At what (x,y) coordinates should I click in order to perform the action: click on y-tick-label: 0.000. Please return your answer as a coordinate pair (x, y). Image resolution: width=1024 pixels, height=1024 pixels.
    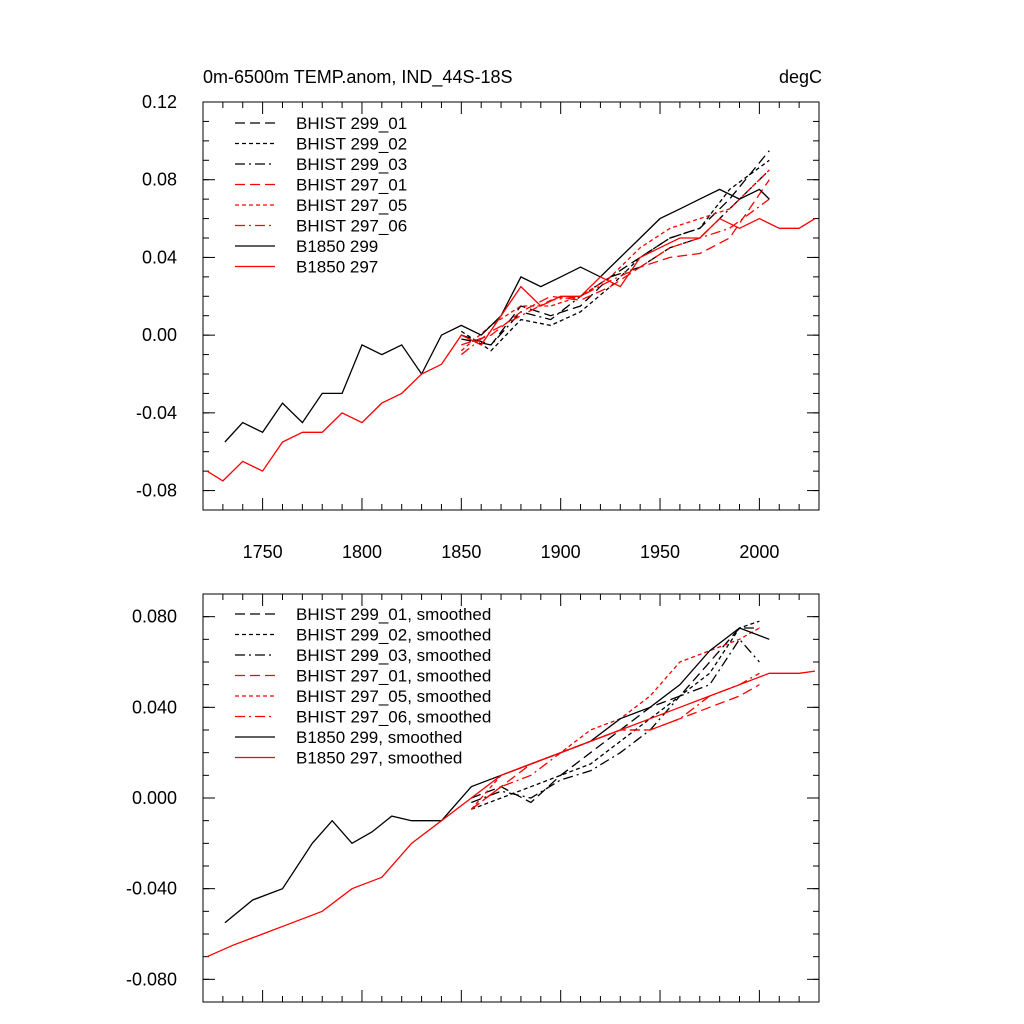
    Looking at the image, I should click on (154, 798).